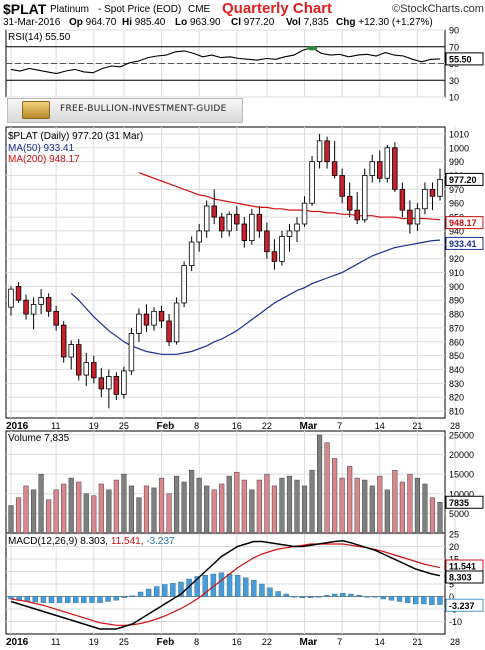 This screenshot has height=650, width=485. I want to click on ma50-value-tag: 933.41, so click(464, 243).